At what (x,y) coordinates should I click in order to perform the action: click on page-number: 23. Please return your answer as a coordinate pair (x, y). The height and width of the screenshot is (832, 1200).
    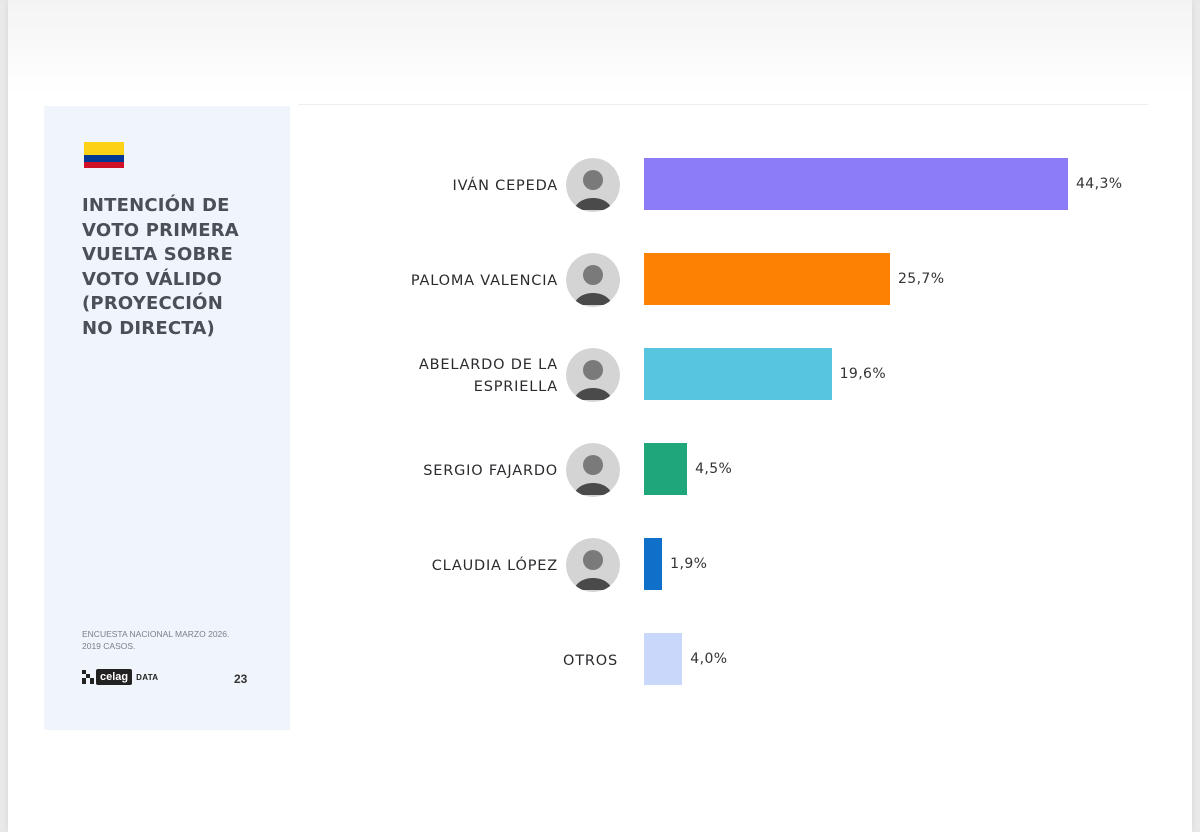
    Looking at the image, I should click on (241, 679).